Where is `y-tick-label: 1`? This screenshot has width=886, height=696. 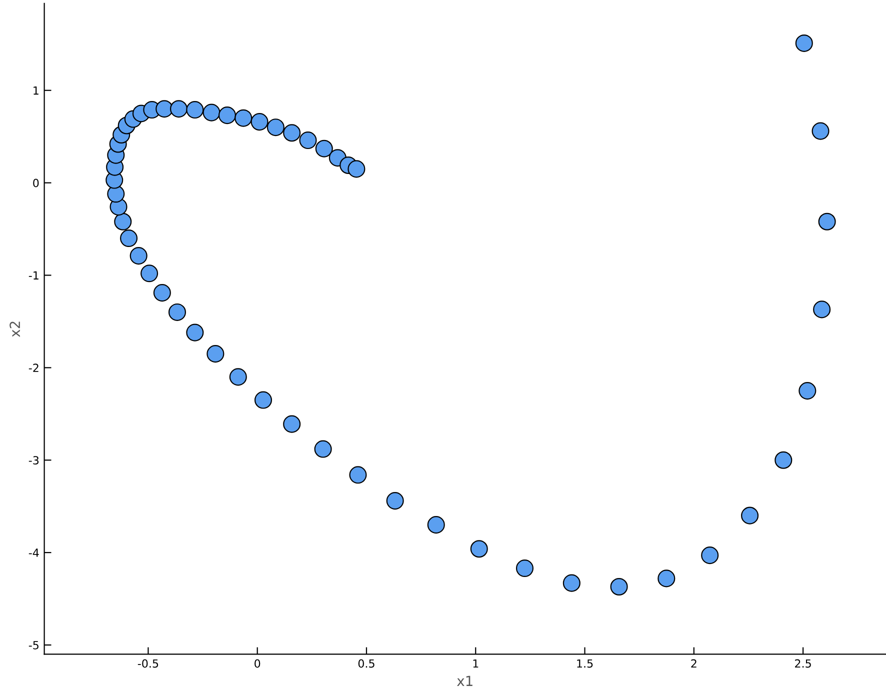 y-tick-label: 1 is located at coordinates (36, 90).